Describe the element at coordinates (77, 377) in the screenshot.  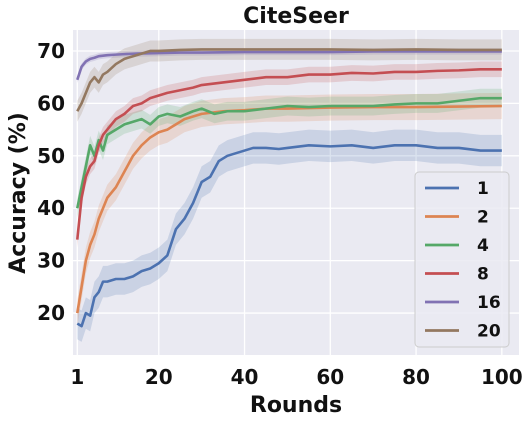
I see `x-tick-label: 1` at that location.